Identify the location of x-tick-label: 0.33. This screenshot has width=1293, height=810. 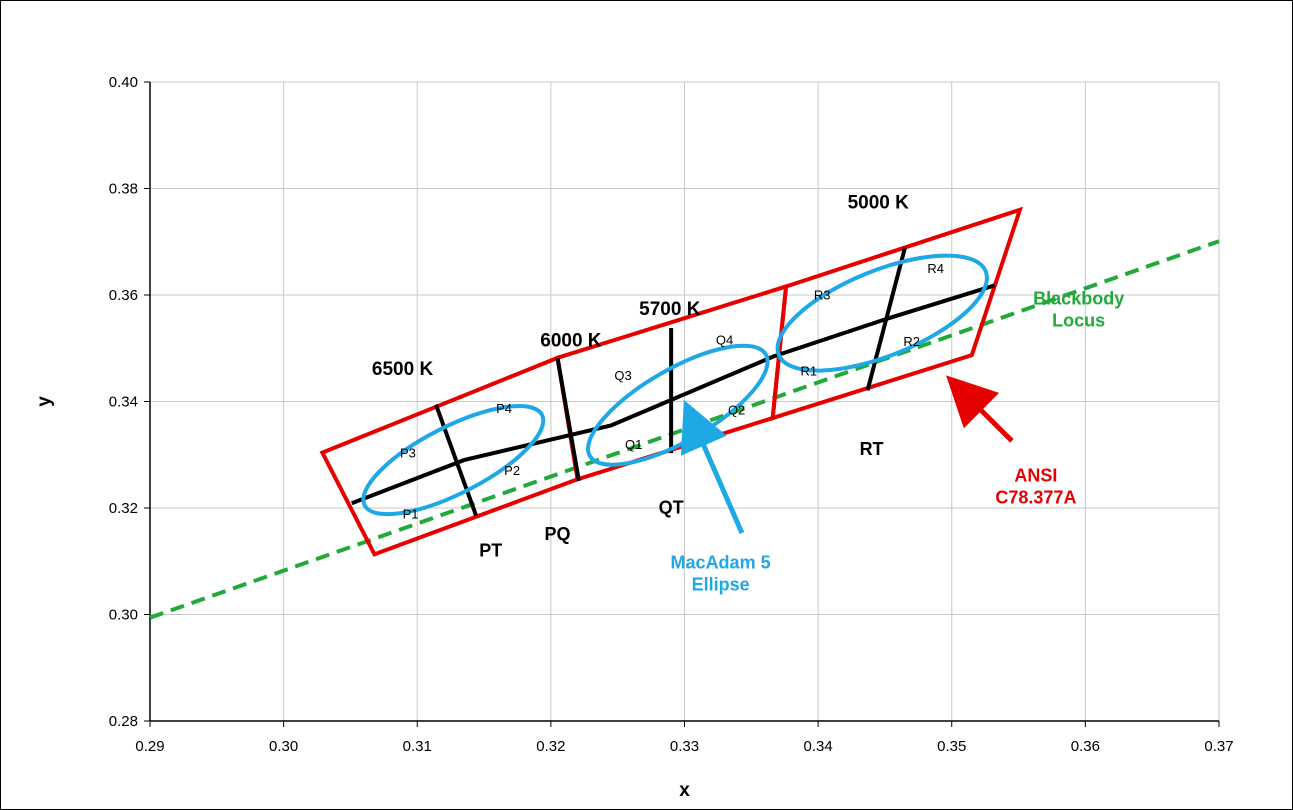
(684, 746).